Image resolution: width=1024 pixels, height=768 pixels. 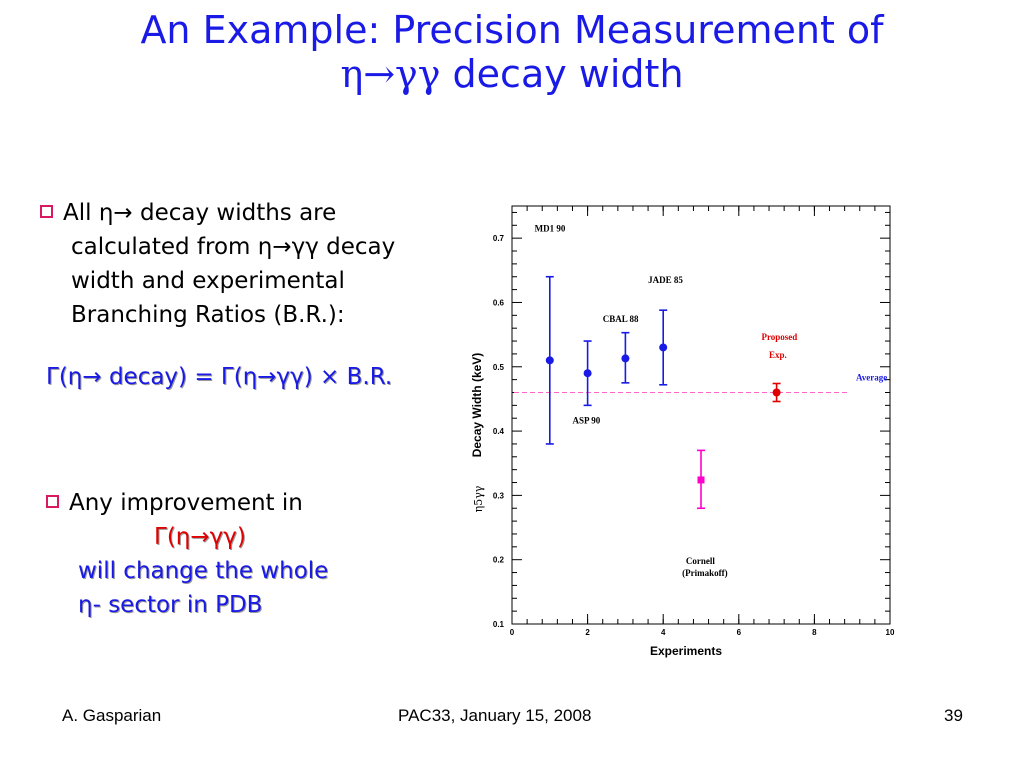 I want to click on point-annotation: Average, so click(x=871, y=377).